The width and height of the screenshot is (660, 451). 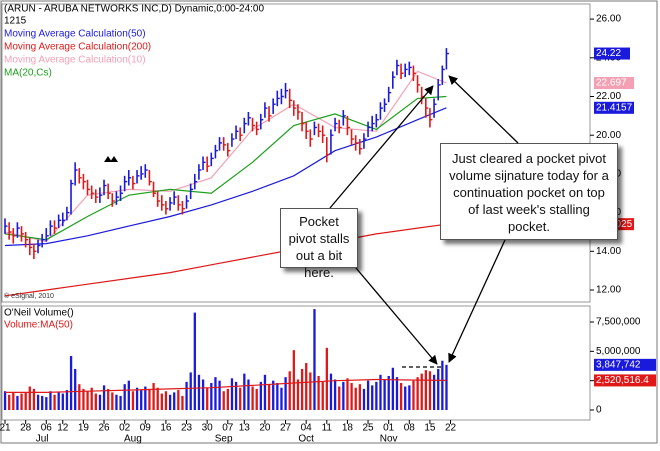 I want to click on legend-entry: MA(20,Cs), so click(x=28, y=73).